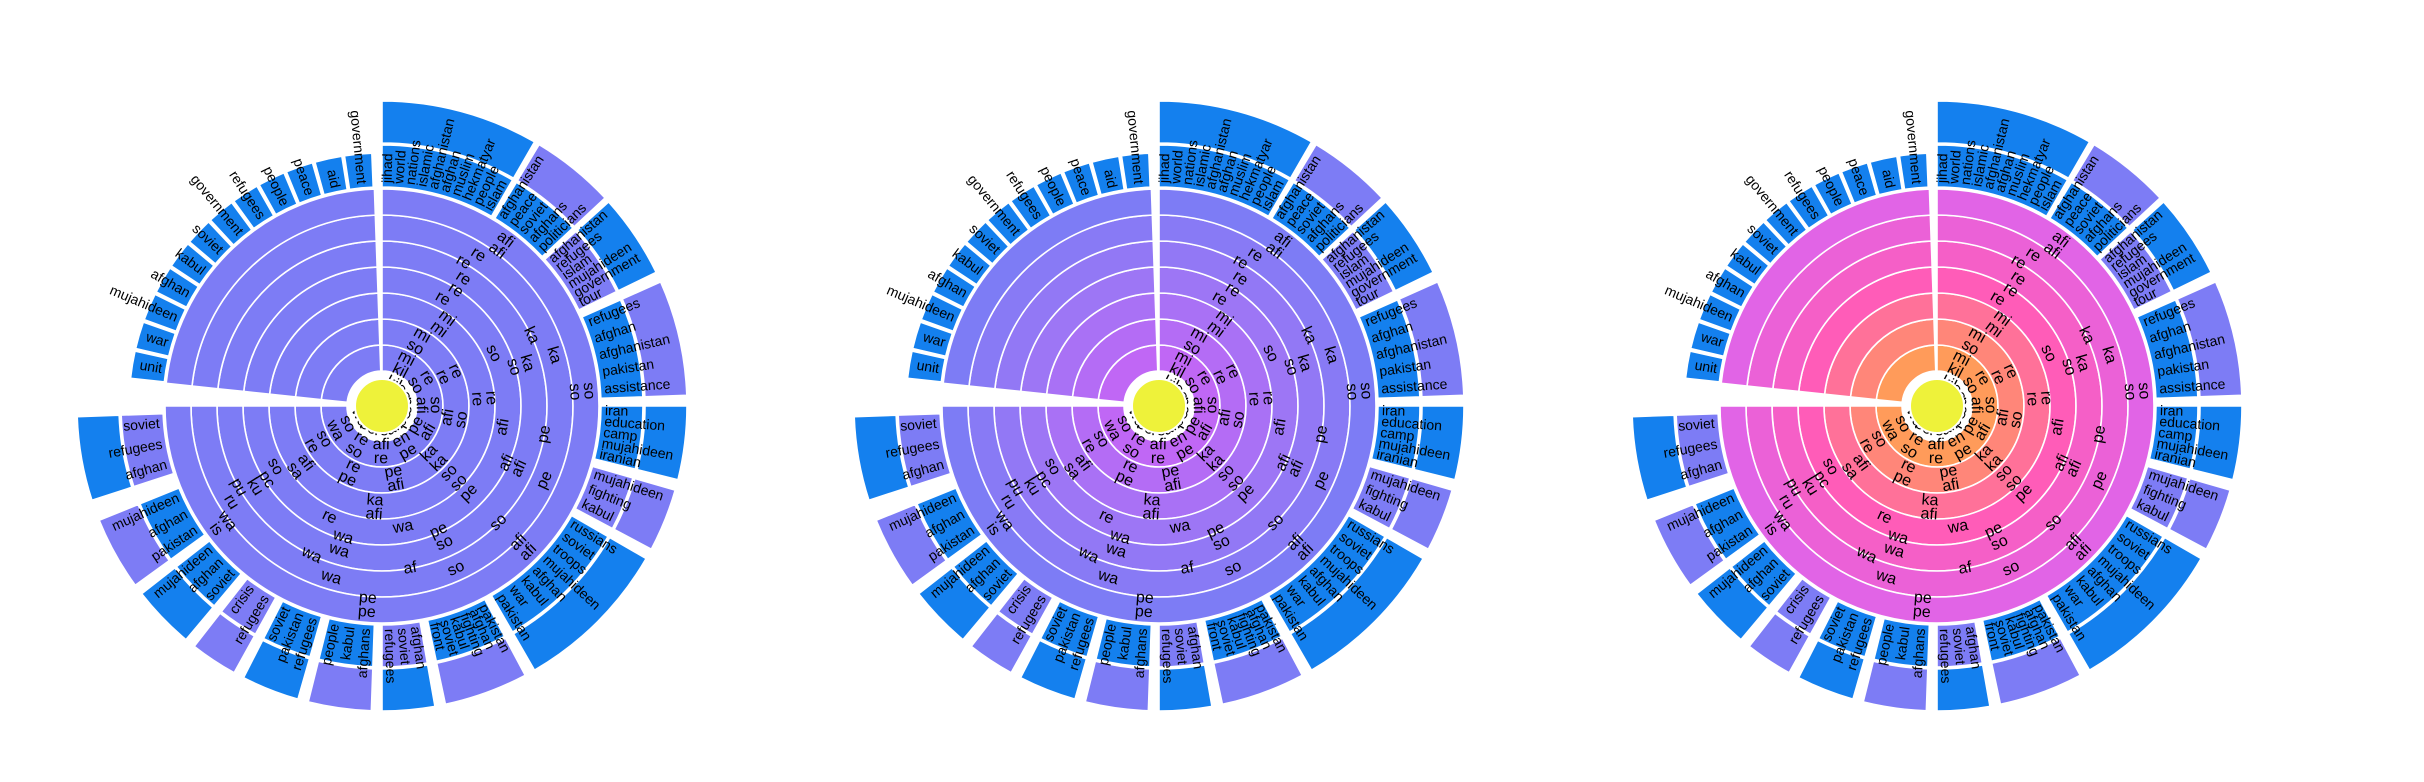 The height and width of the screenshot is (782, 2424). I want to click on ring-word: pc, so click(1043, 479).